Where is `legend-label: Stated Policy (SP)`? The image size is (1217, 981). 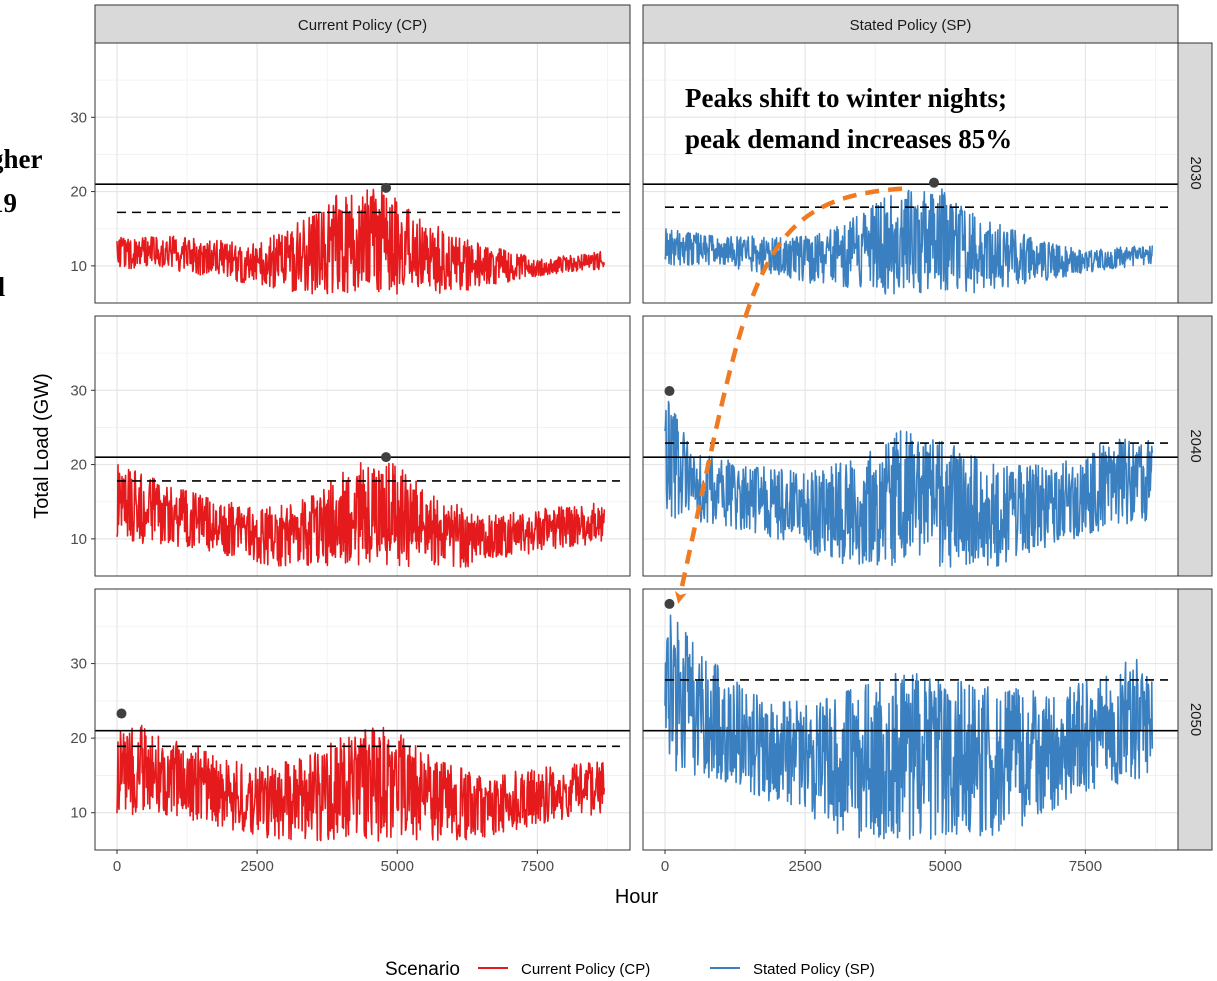 legend-label: Stated Policy (SP) is located at coordinates (814, 969).